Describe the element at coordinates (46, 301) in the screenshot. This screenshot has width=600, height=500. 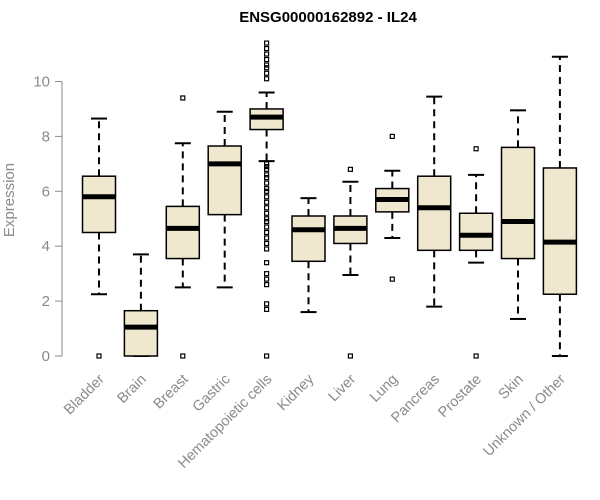
I see `y-tick-label: 2` at that location.